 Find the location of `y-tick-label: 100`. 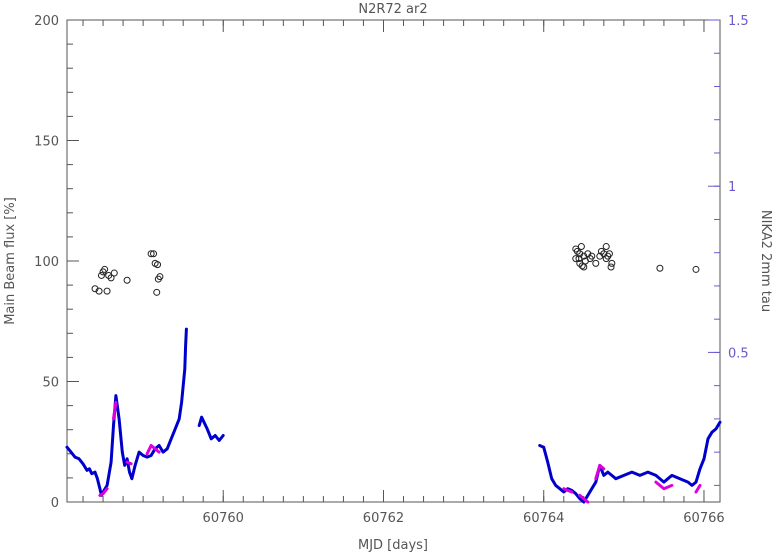

y-tick-label: 100 is located at coordinates (46, 262).